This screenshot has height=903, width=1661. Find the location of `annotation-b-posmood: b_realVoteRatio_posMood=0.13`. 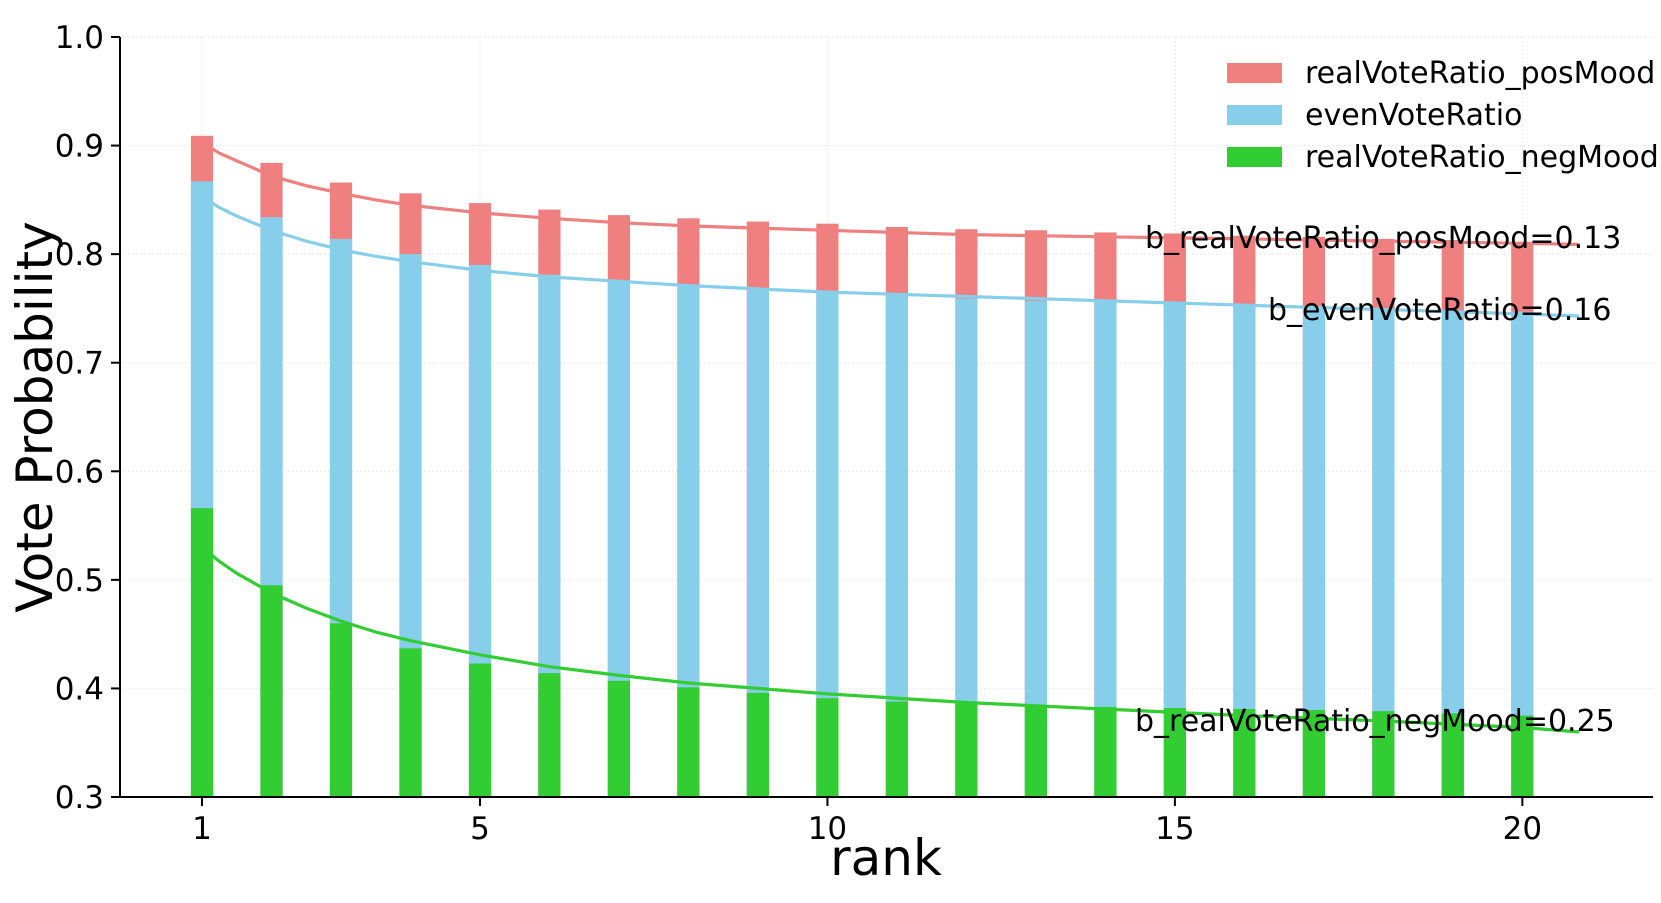

annotation-b-posmood: b_realVoteRatio_posMood=0.13 is located at coordinates (1383, 238).